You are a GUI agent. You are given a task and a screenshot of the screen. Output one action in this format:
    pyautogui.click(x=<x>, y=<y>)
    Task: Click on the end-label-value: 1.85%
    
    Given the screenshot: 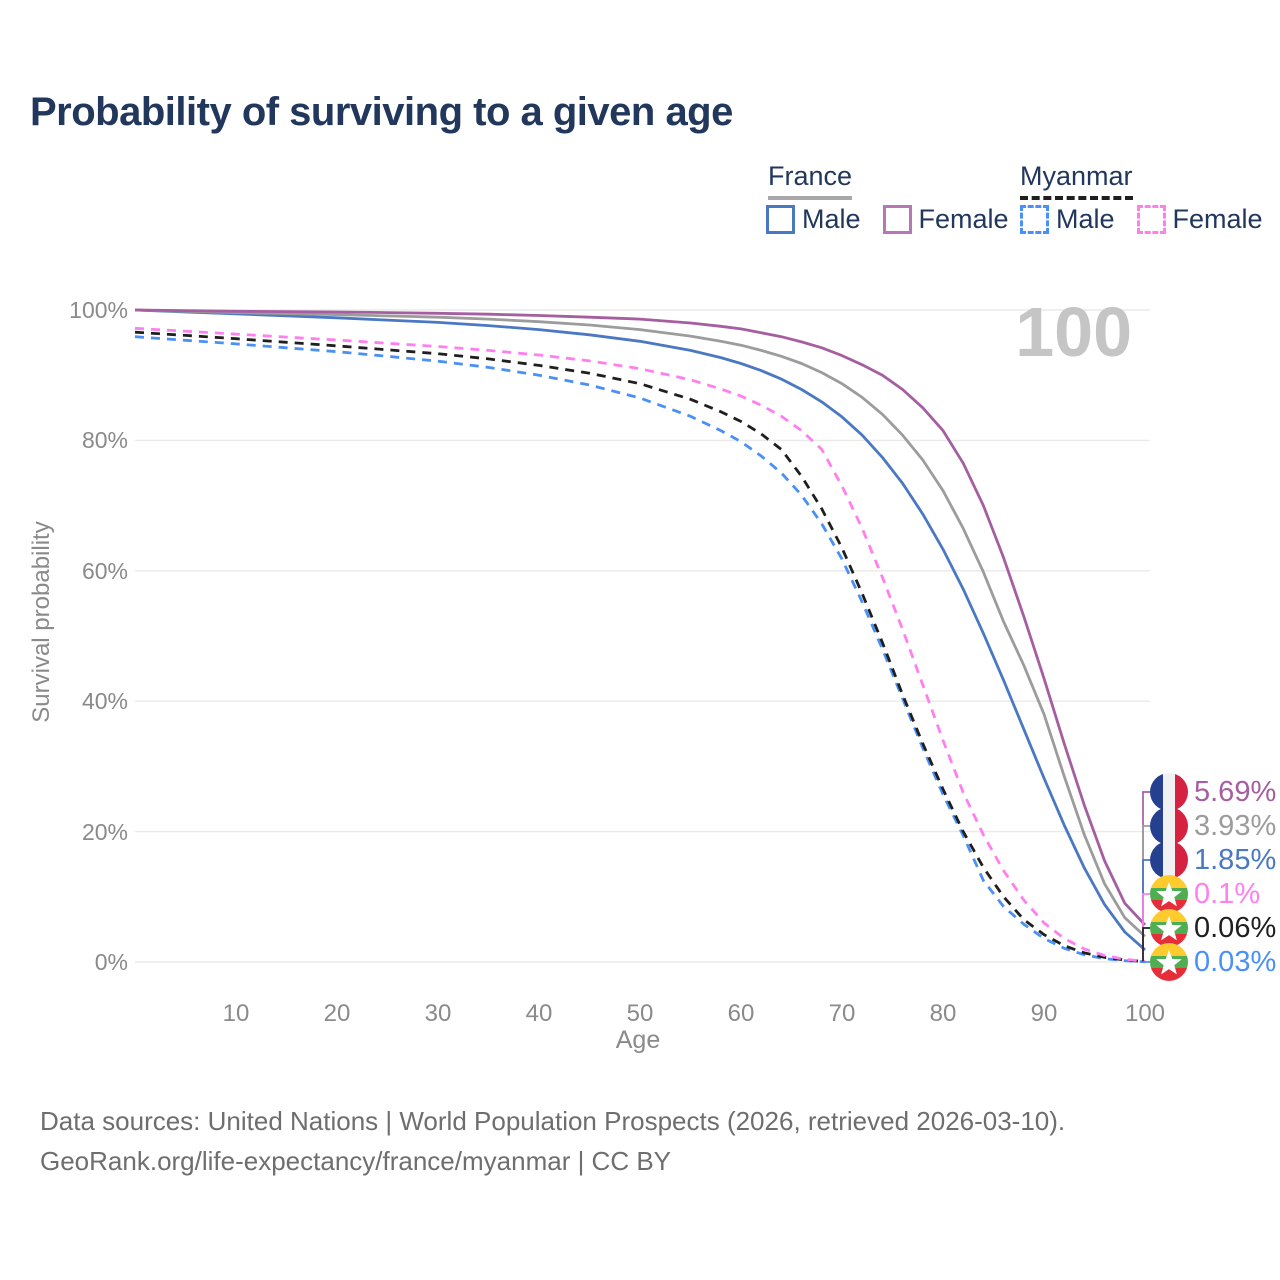 What is the action you would take?
    pyautogui.click(x=1235, y=859)
    